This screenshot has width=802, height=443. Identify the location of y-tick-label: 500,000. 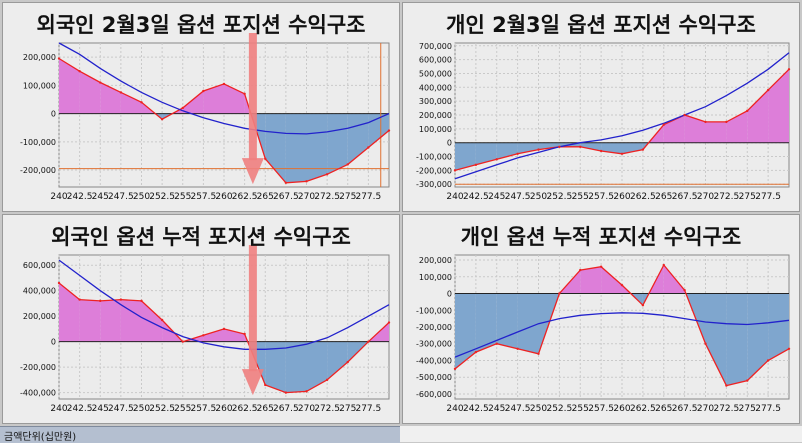
(435, 73).